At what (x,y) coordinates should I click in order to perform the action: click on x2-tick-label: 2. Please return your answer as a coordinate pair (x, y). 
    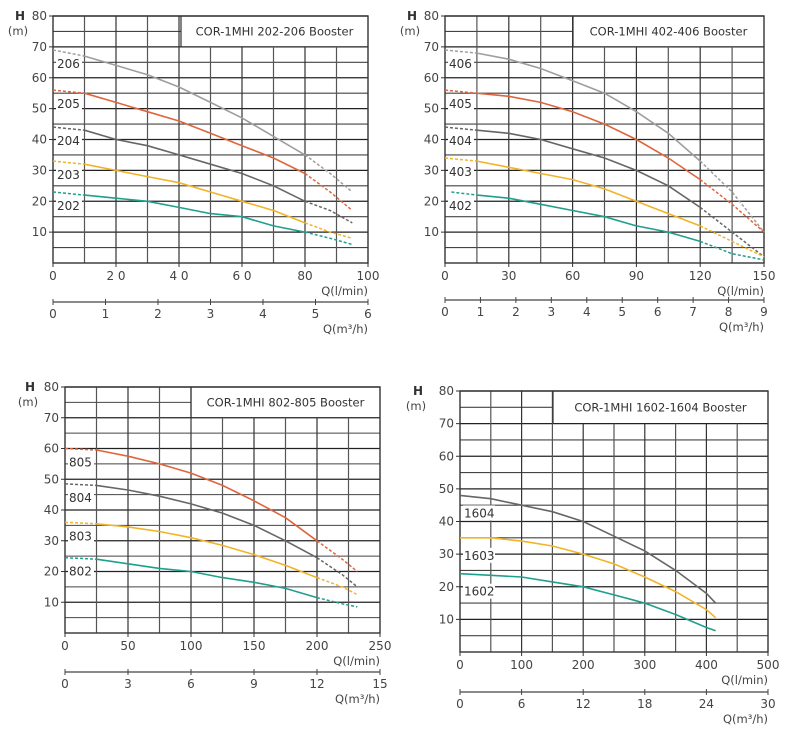
    Looking at the image, I should click on (158, 314).